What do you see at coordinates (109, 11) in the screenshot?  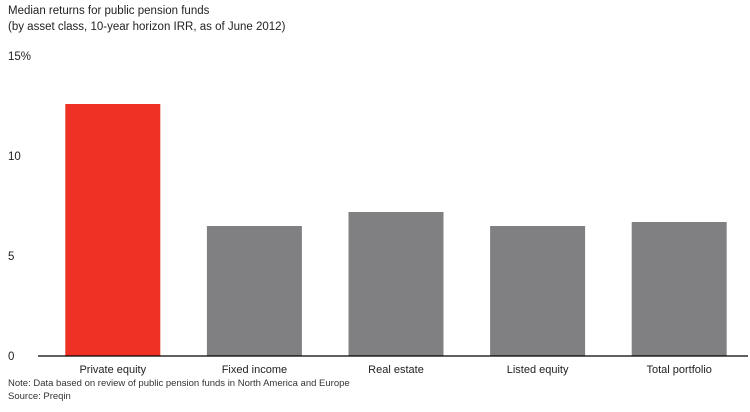 I see `chart-title: Median returns for public pension funds` at bounding box center [109, 11].